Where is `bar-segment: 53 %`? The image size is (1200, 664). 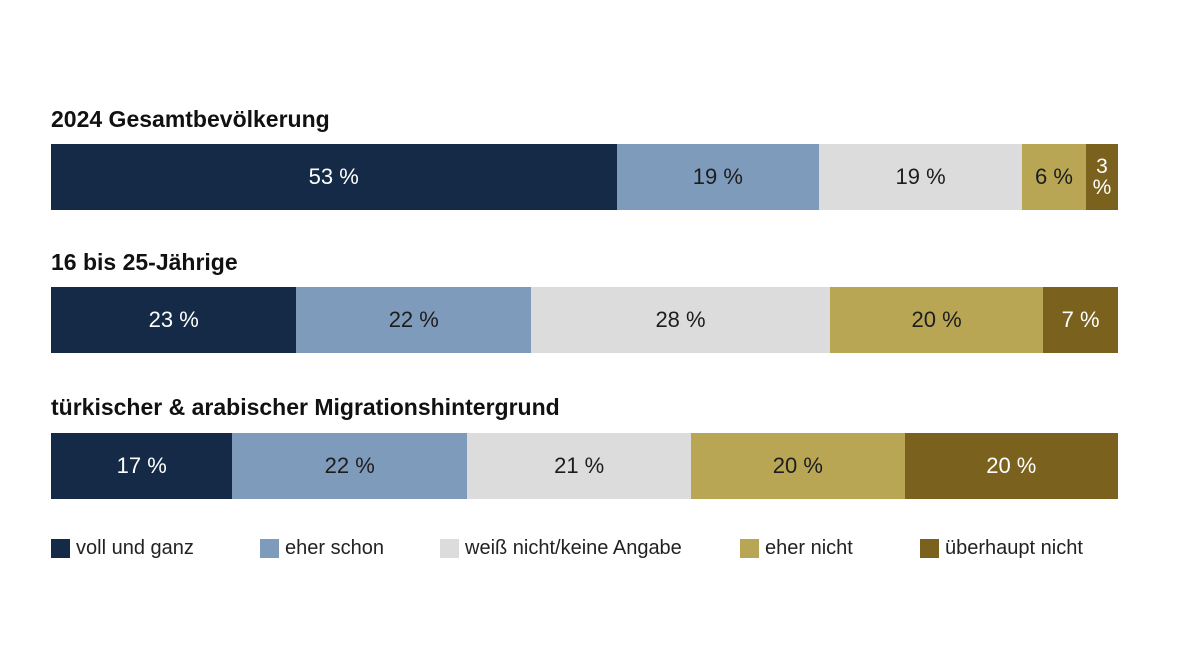 bar-segment: 53 % is located at coordinates (334, 177).